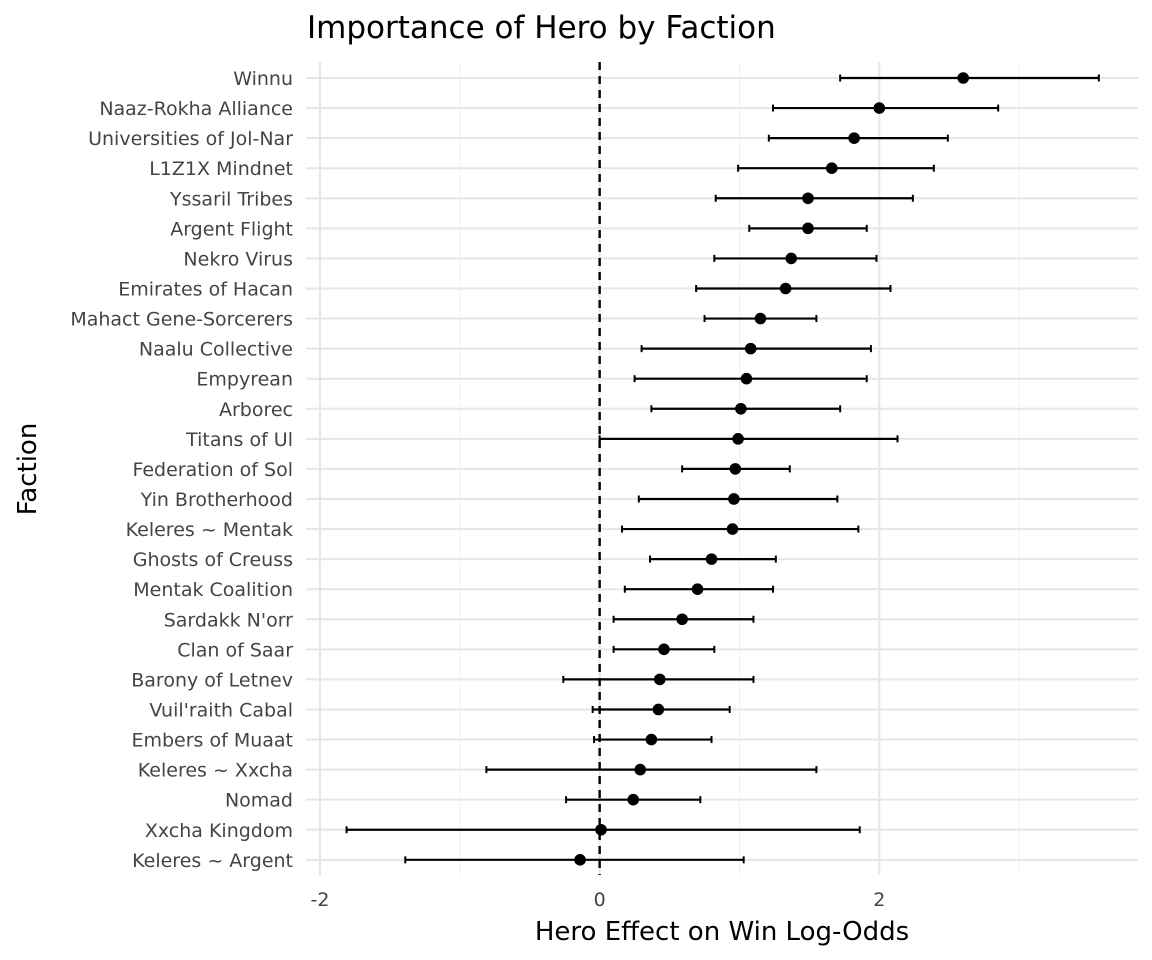  What do you see at coordinates (259, 801) in the screenshot?
I see `y-tick-label: Nomad` at bounding box center [259, 801].